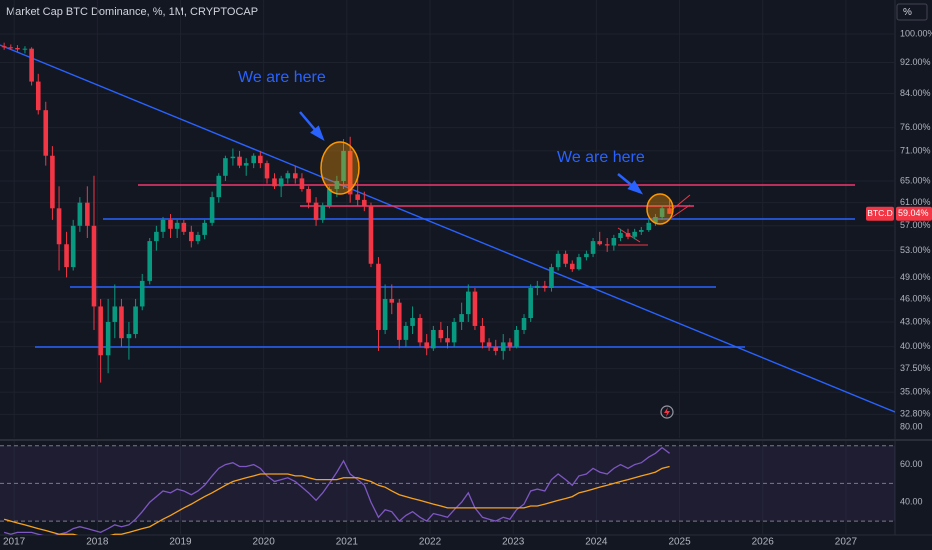 The height and width of the screenshot is (550, 932). I want to click on y-tick-label: 32.80%, so click(915, 414).